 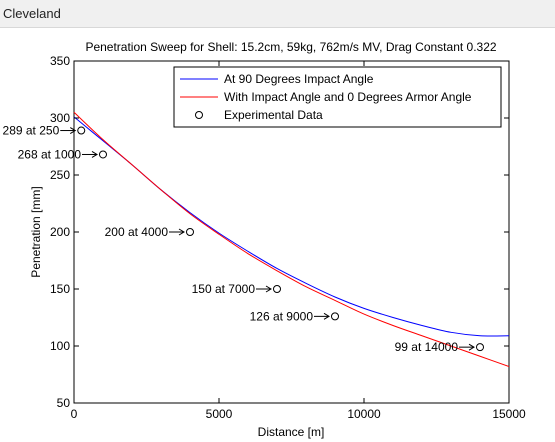 What do you see at coordinates (50, 154) in the screenshot?
I see `annotation-label: 268 at 1000` at bounding box center [50, 154].